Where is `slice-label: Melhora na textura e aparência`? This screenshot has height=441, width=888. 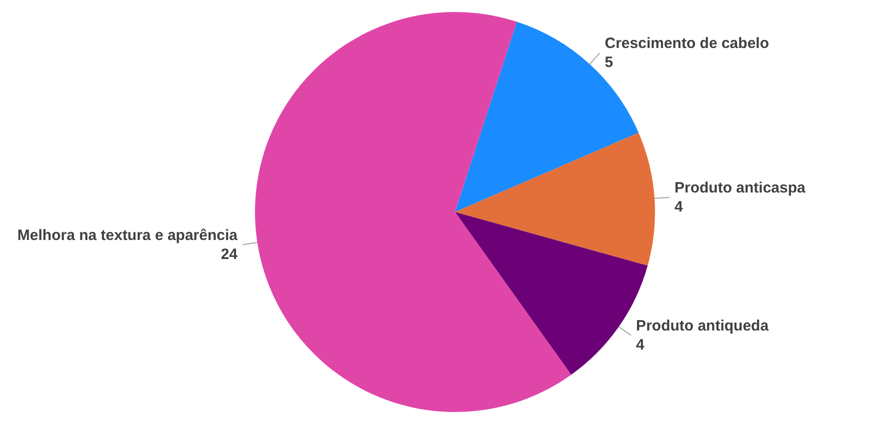
slice-label: Melhora na textura e aparência is located at coordinates (127, 235).